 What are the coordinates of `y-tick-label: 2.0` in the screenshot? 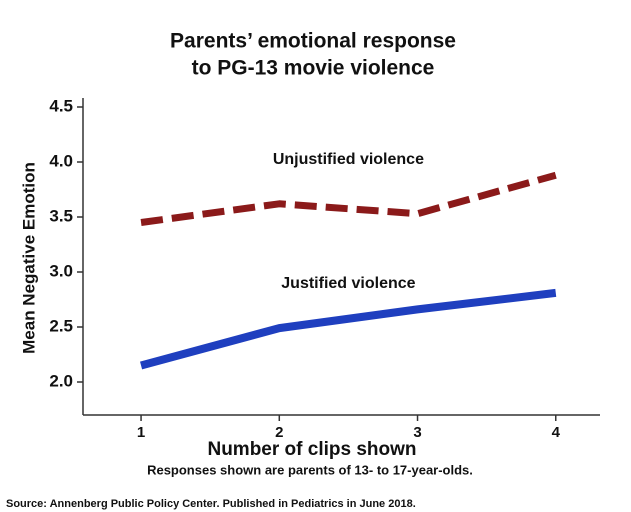 It's located at (61, 380).